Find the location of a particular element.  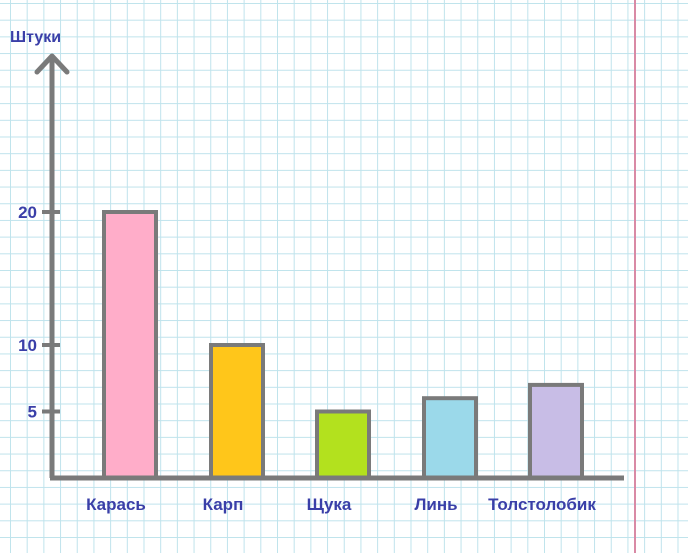

x-tick-label-4: Линь is located at coordinates (435, 504).